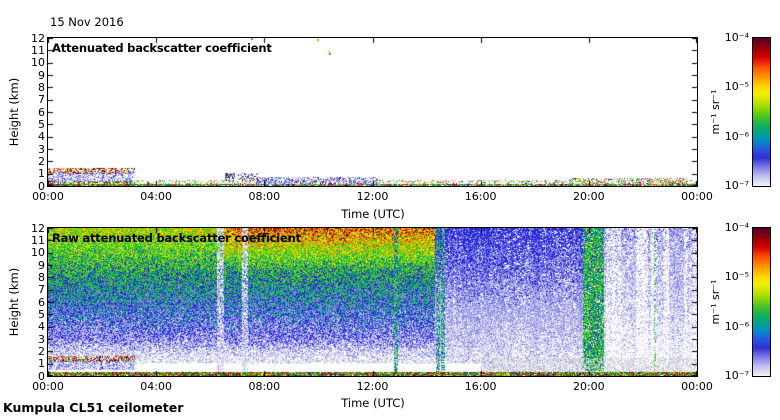 This screenshot has width=780, height=420. What do you see at coordinates (93, 407) in the screenshot?
I see `instrument-label: Kumpula CL51 ceilometer` at bounding box center [93, 407].